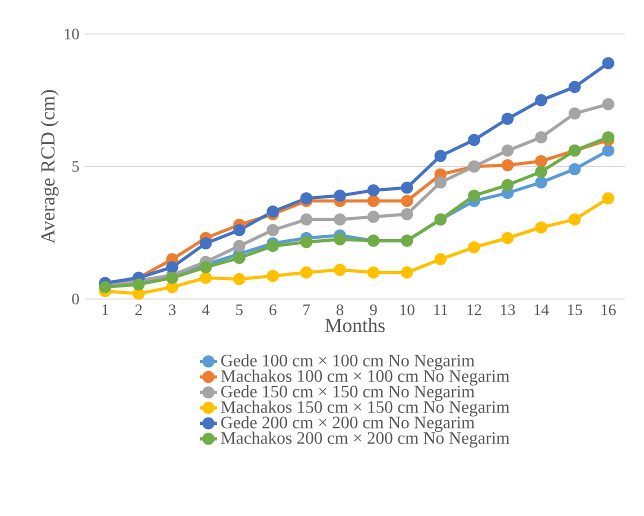 The image size is (644, 516). What do you see at coordinates (138, 310) in the screenshot?
I see `x-tick-label: 2` at bounding box center [138, 310].